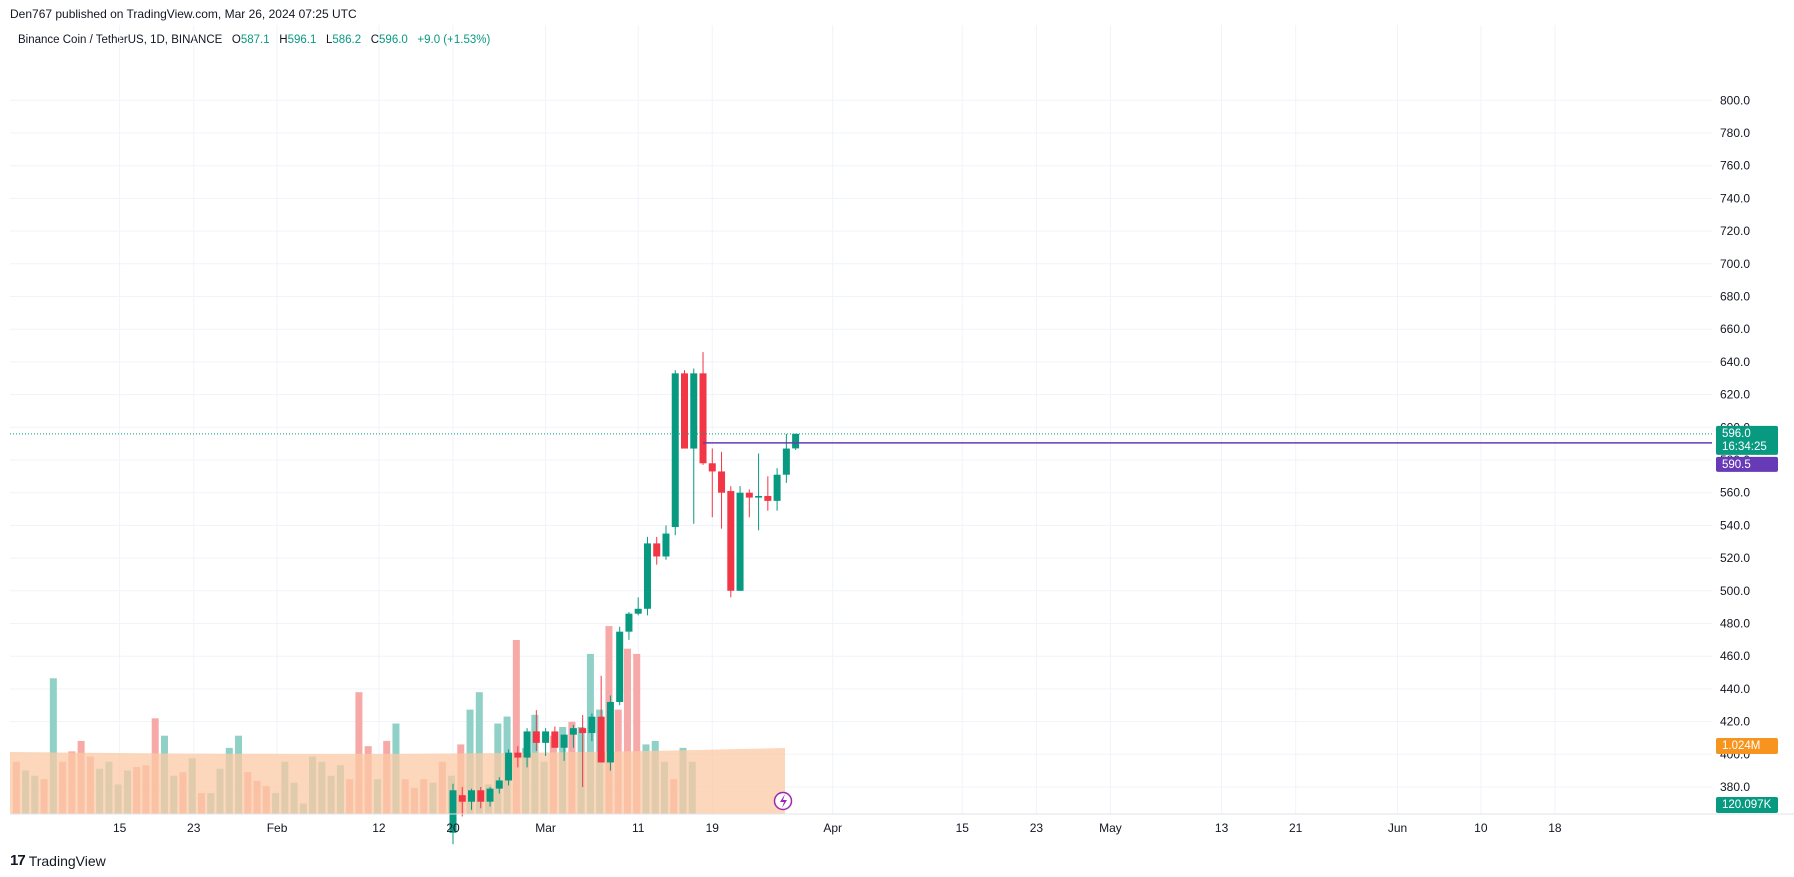 The height and width of the screenshot is (877, 1794). Describe the element at coordinates (1735, 525) in the screenshot. I see `price-tick-label: 540.0` at that location.